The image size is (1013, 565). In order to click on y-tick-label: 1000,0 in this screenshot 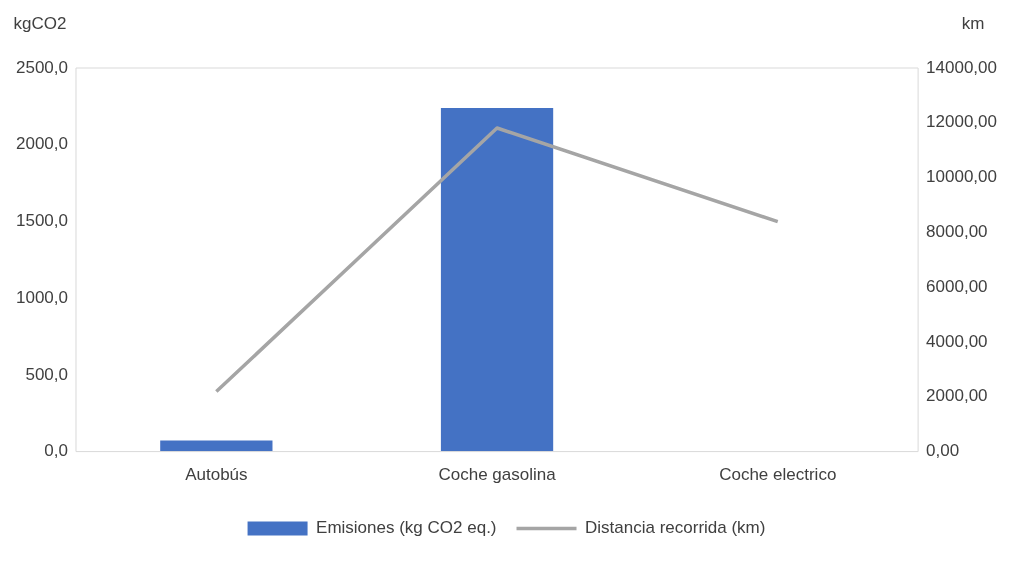, I will do `click(42, 297)`.